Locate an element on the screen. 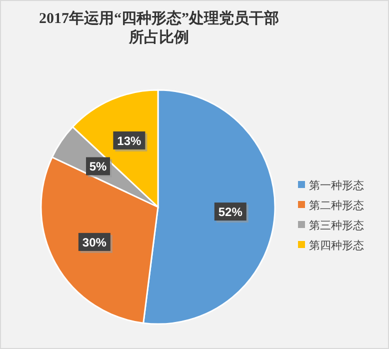 The height and width of the screenshot is (349, 389). legend-label: 第一种形态 is located at coordinates (336, 185).